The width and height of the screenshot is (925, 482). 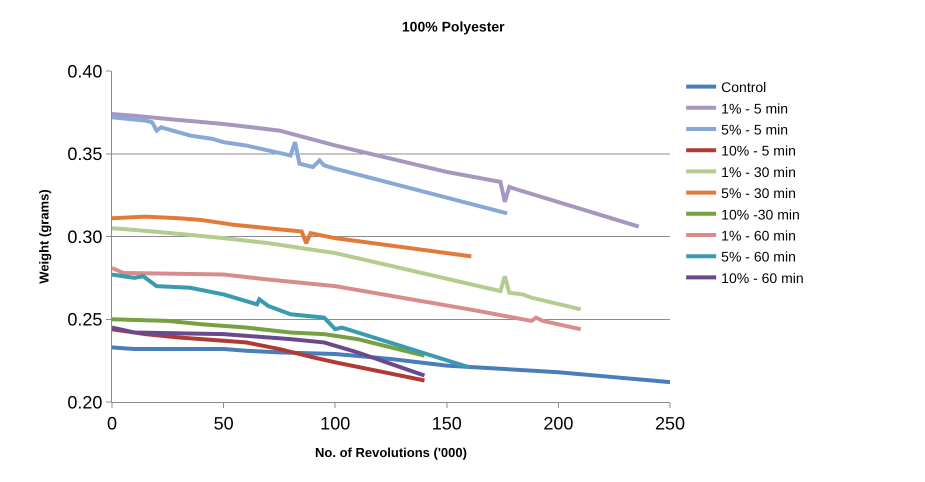 What do you see at coordinates (84, 154) in the screenshot?
I see `y-tick-label: 0.35` at bounding box center [84, 154].